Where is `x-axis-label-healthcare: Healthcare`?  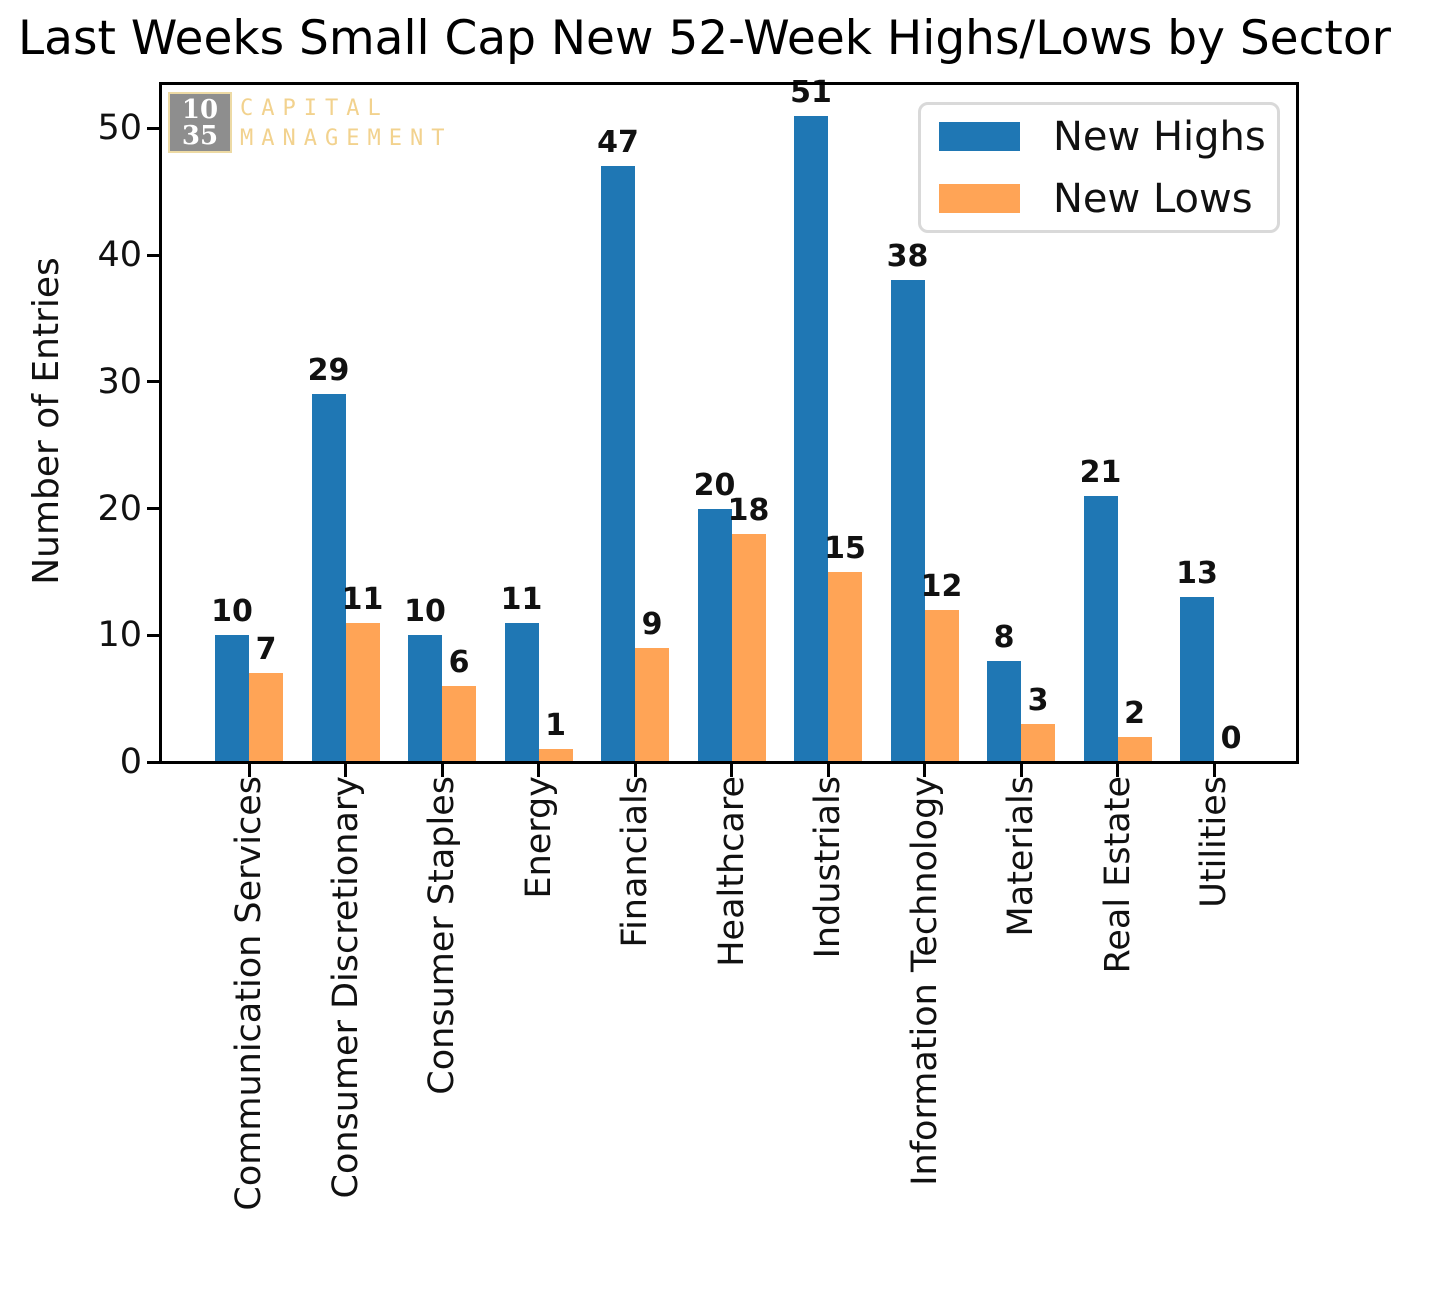 x-axis-label-healthcare: Healthcare is located at coordinates (732, 873).